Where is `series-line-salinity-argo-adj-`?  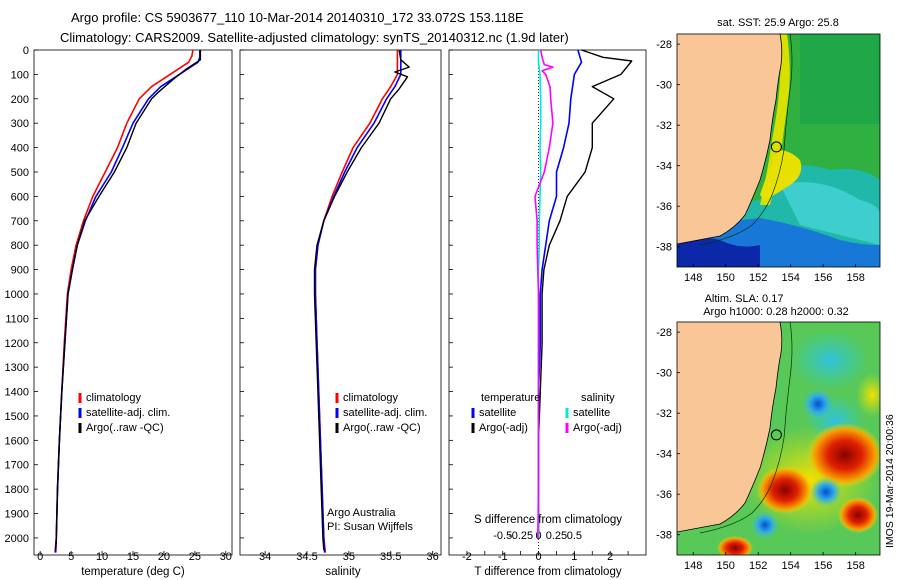
series-line-salinity-argo-adj- is located at coordinates (544, 293).